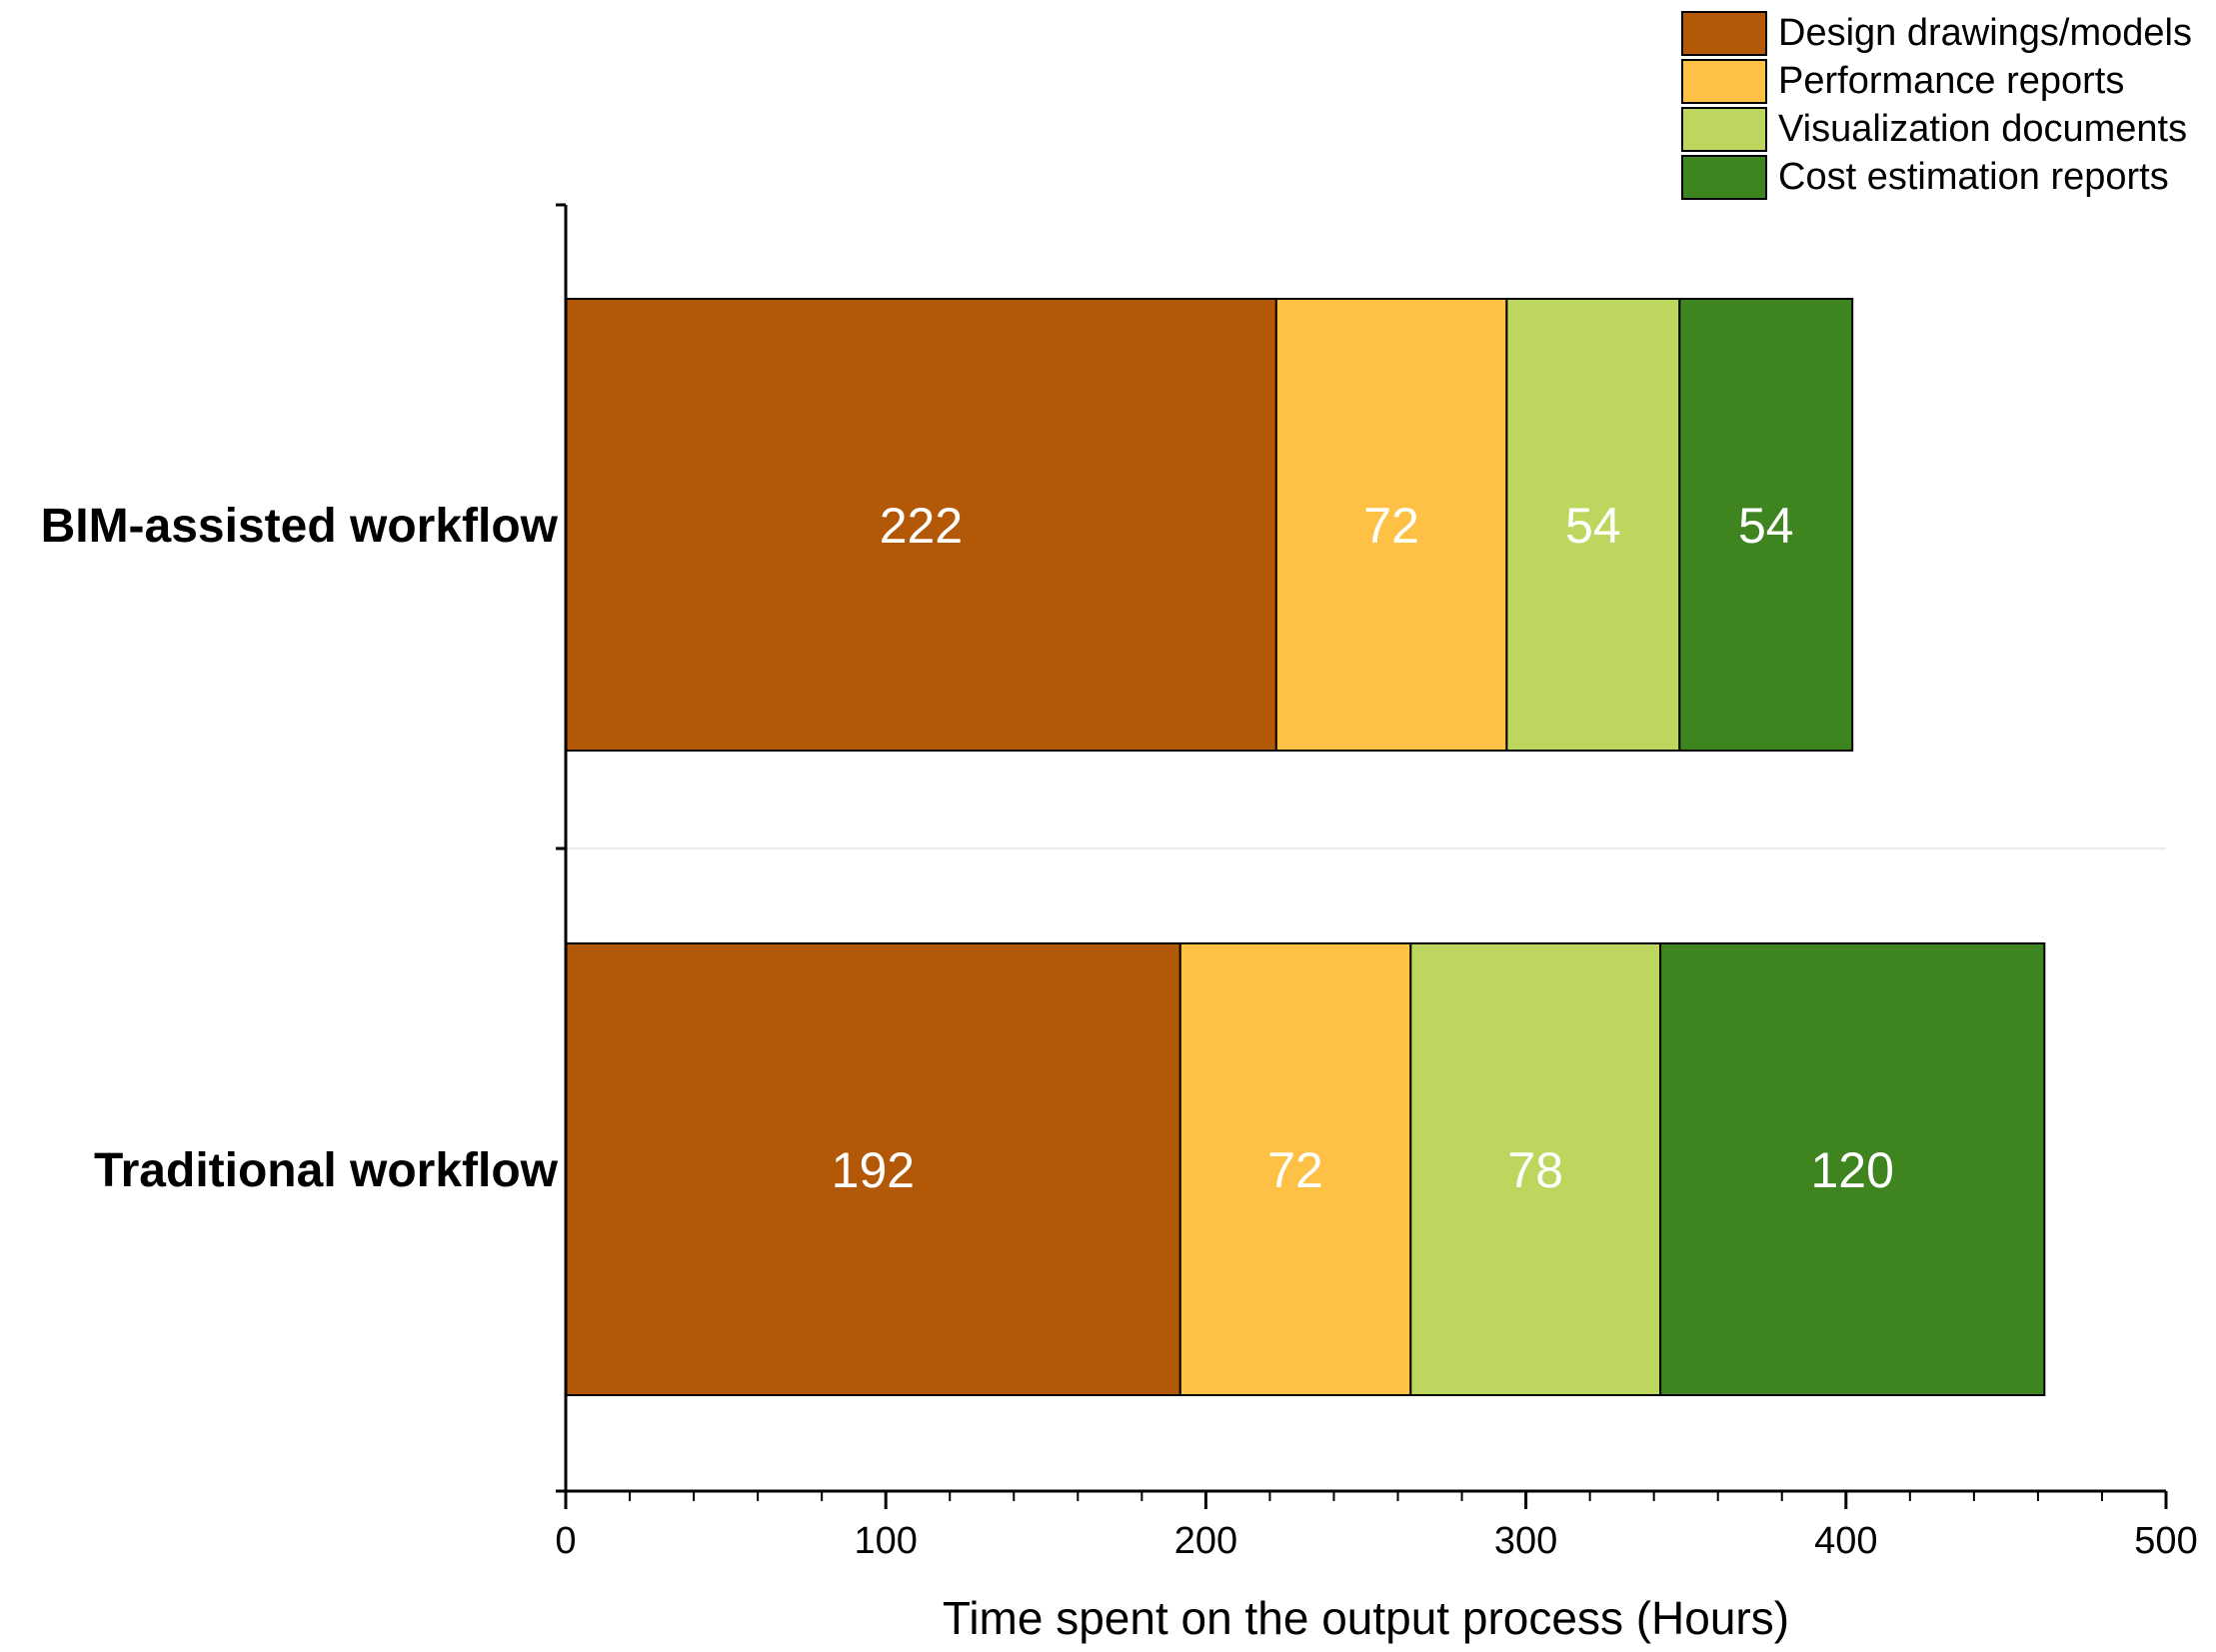 The height and width of the screenshot is (1652, 2216). I want to click on bar-bim-assisted-workflow-cost-estimation-reports, so click(1766, 525).